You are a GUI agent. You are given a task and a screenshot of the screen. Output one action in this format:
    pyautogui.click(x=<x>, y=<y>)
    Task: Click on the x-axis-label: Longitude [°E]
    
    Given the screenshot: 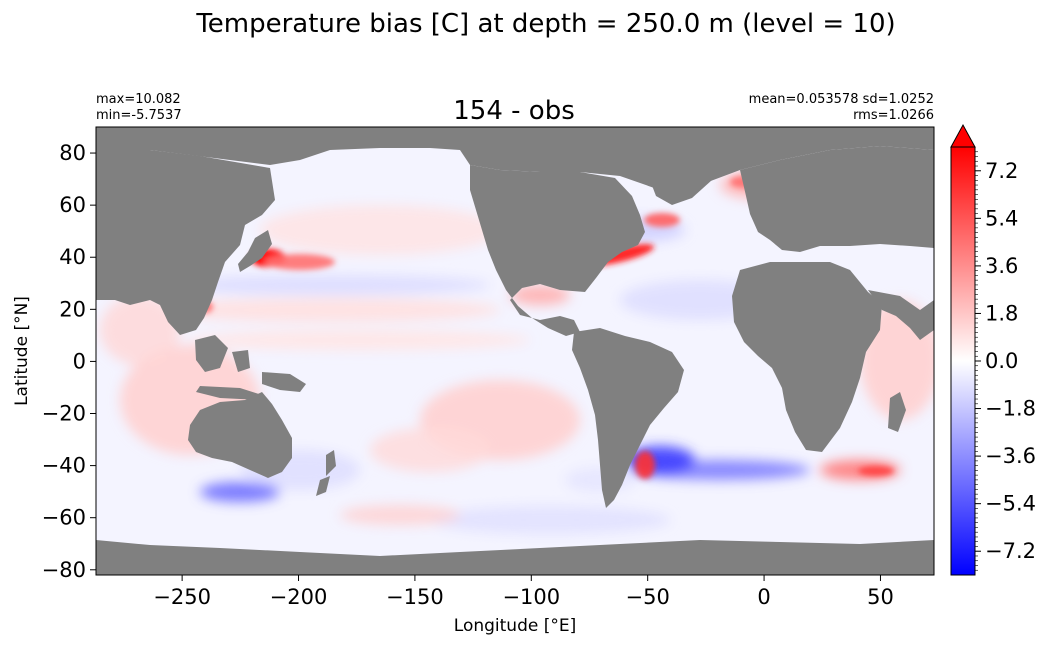 What is the action you would take?
    pyautogui.click(x=515, y=626)
    